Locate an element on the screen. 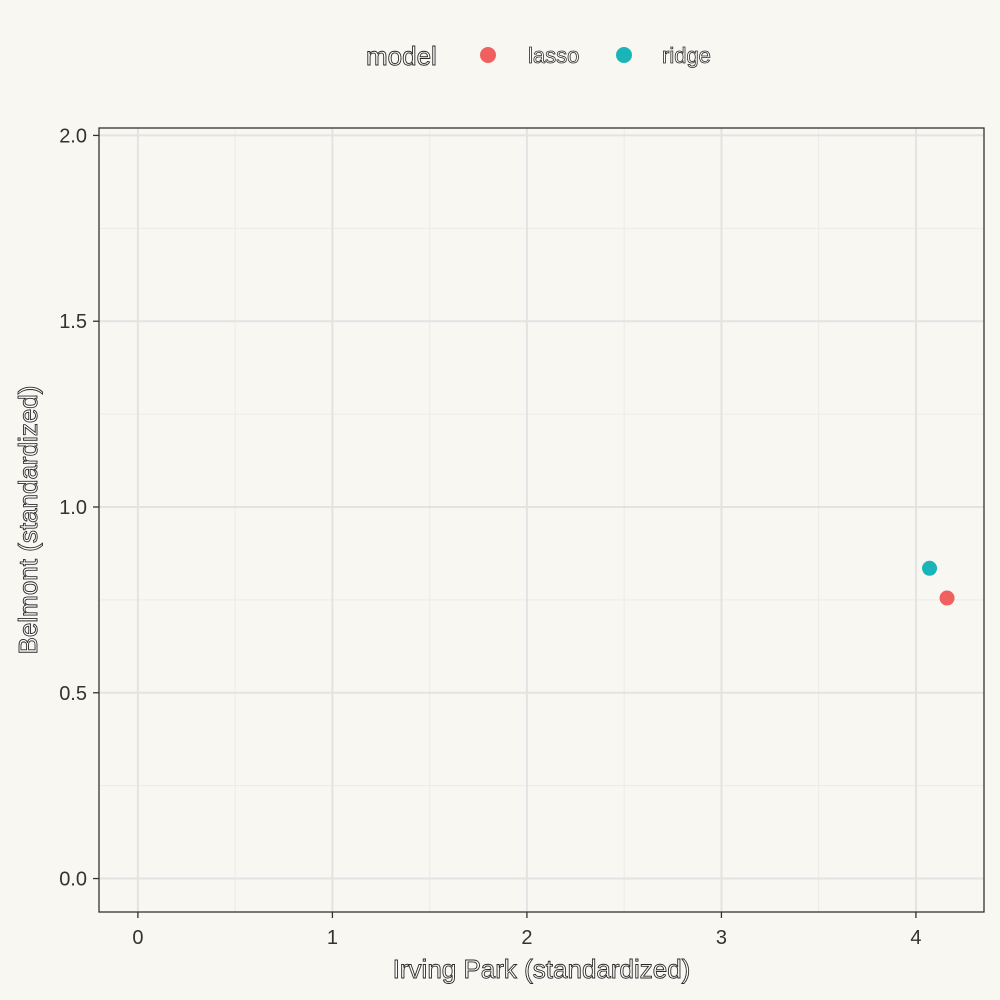 Image resolution: width=1000 pixels, height=1000 pixels. y-tick-label: 1.5 is located at coordinates (73, 322).